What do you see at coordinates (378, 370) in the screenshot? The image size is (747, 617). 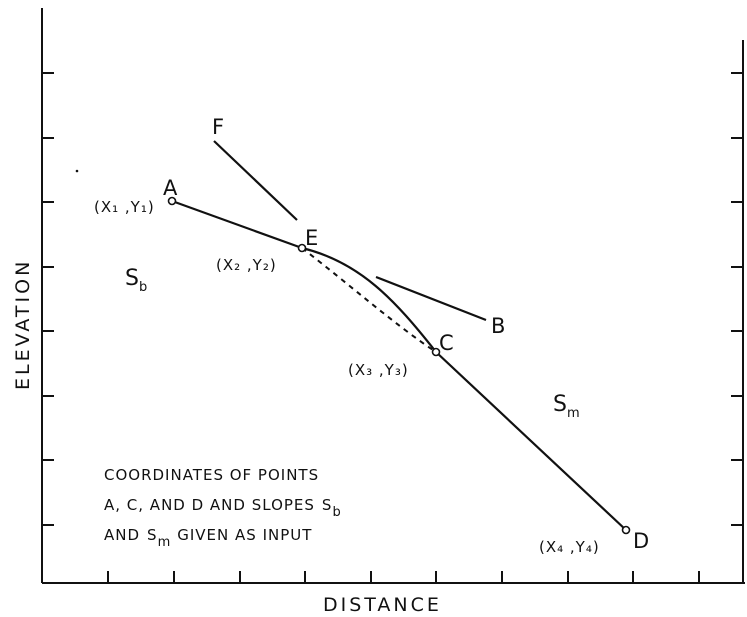 I see `coord-label-c: (X₃ ,Y₃)` at bounding box center [378, 370].